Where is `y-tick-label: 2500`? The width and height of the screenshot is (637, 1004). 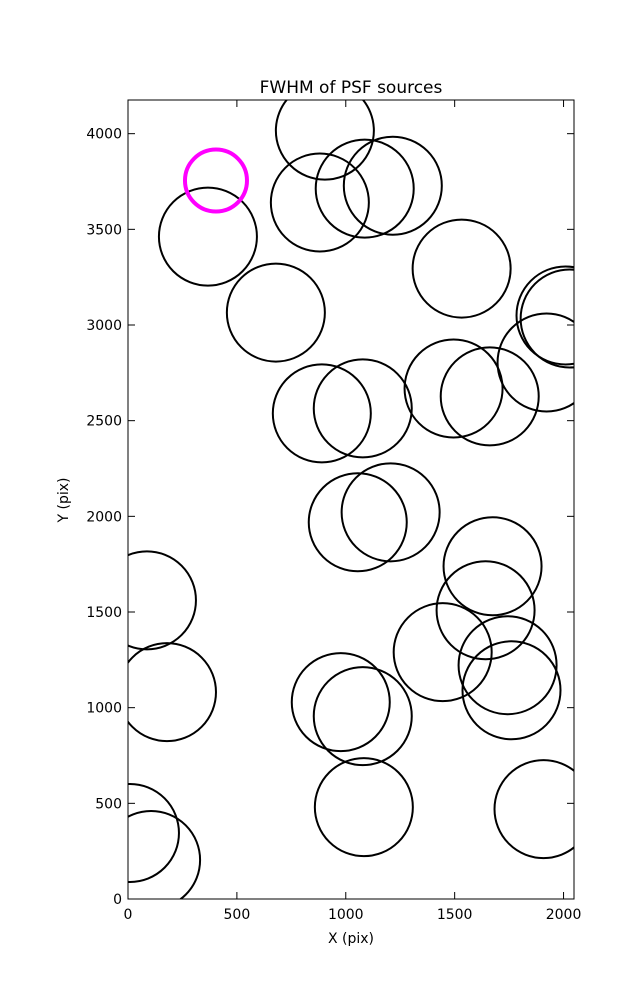 y-tick-label: 2500 is located at coordinates (104, 422).